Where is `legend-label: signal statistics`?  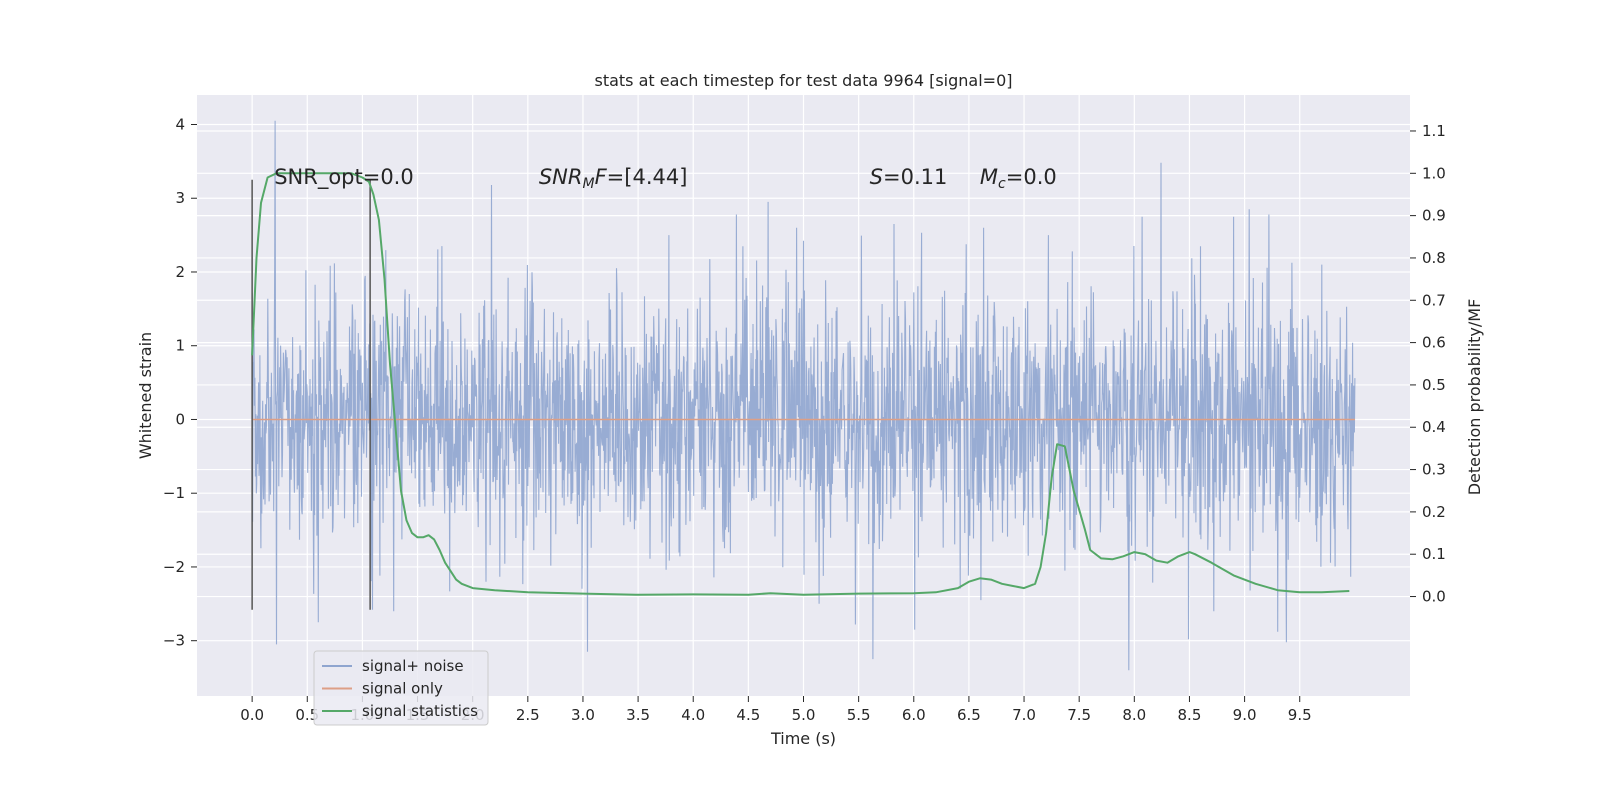 legend-label: signal statistics is located at coordinates (420, 711).